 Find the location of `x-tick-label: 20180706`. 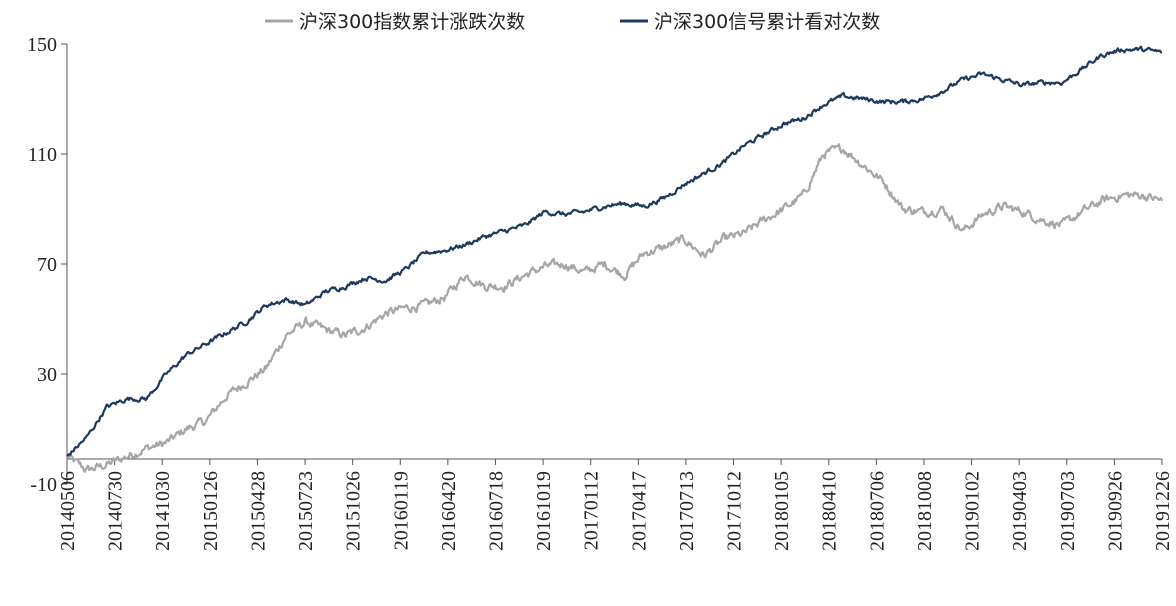

x-tick-label: 20180706 is located at coordinates (877, 511).